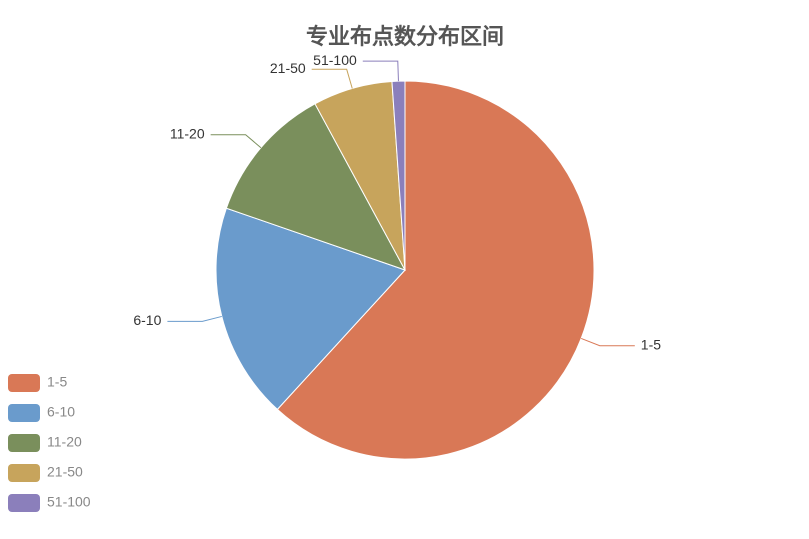  I want to click on pie-slice, so click(316, 187).